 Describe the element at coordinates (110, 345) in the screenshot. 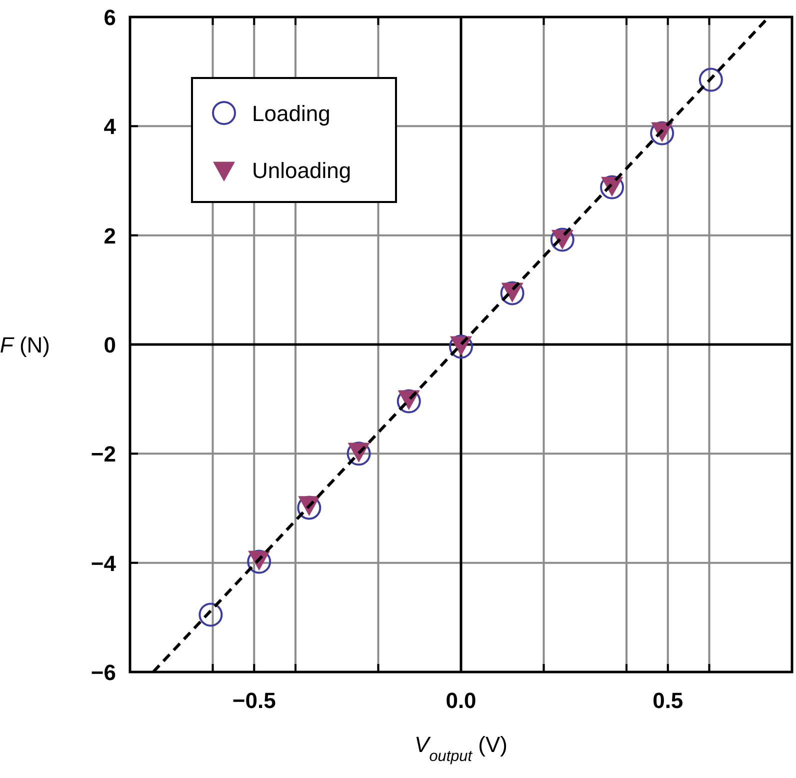

I see `y-tick-label: 0` at that location.